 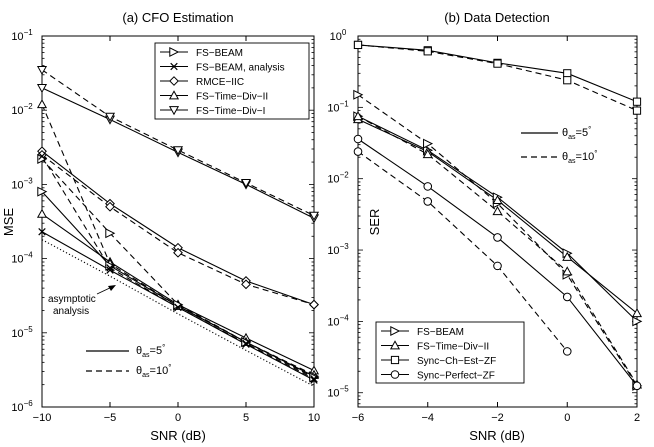 I want to click on y-tick-label: 10⁰, so click(x=338, y=35).